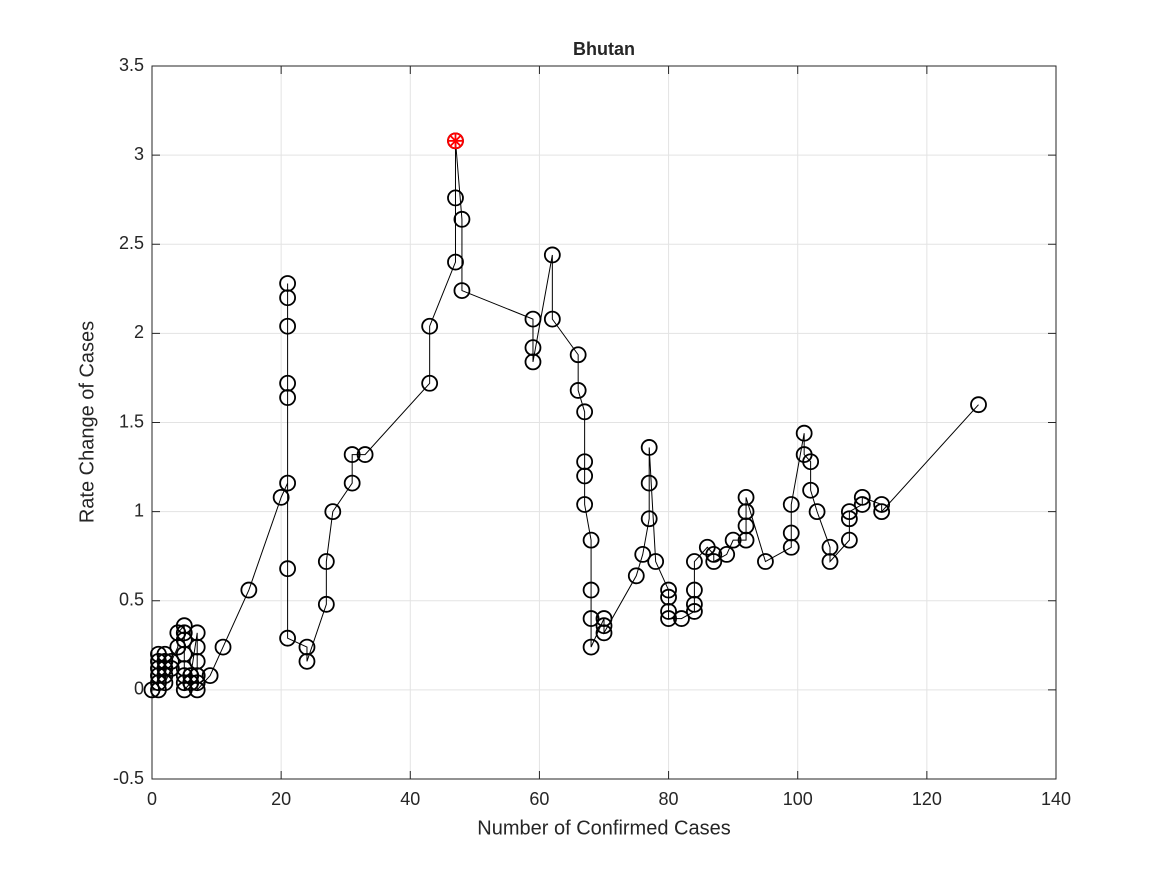 The width and height of the screenshot is (1167, 875). I want to click on y-tick-label: 3.5, so click(131, 65).